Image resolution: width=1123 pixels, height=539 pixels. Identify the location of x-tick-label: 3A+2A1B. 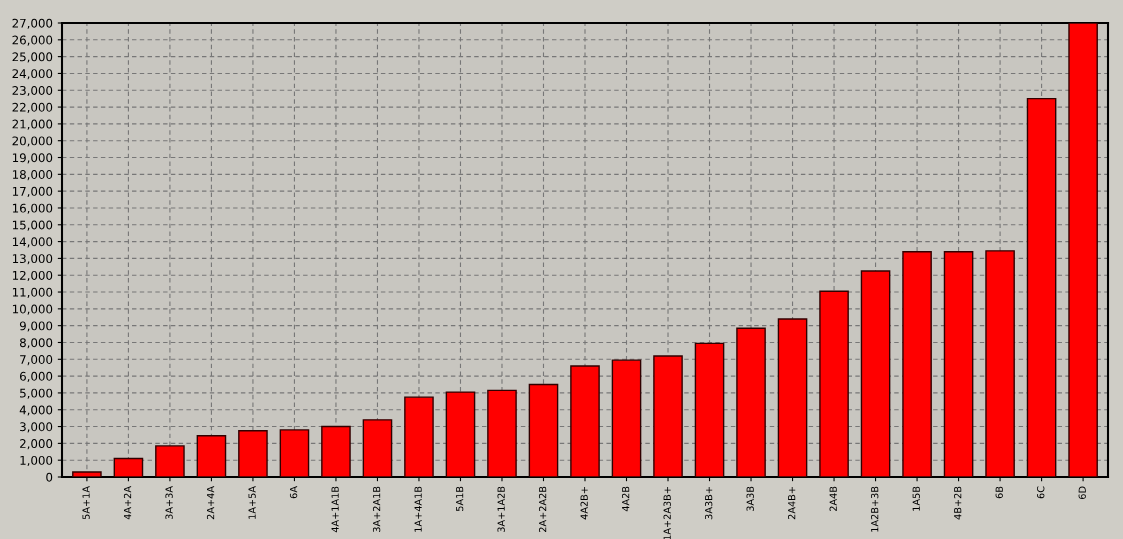
(376, 509).